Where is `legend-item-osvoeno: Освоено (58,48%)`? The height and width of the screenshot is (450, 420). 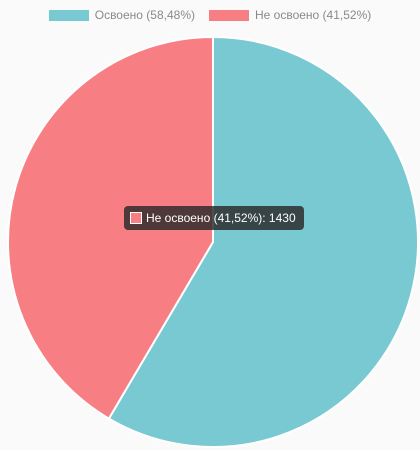
legend-item-osvoeno: Освоено (58,48%) is located at coordinates (121, 15).